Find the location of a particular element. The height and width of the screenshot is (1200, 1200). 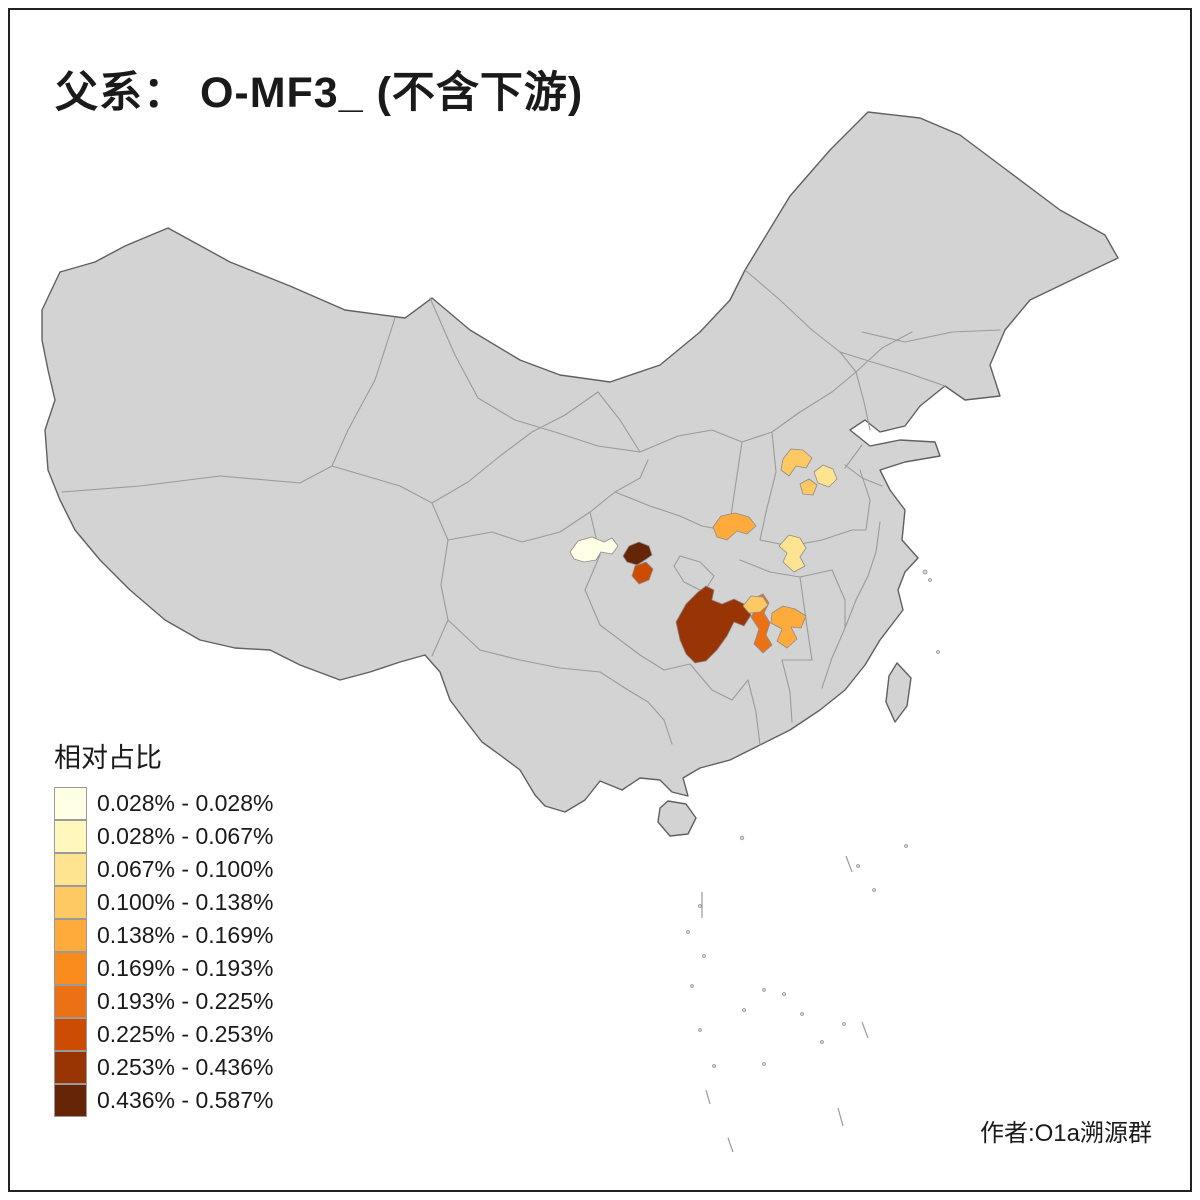

highlighted-region-darkest is located at coordinates (637, 553).